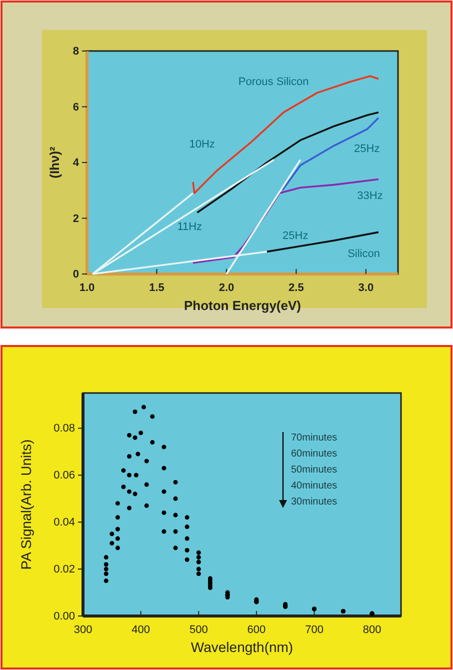  Describe the element at coordinates (64, 570) in the screenshot. I see `y-tick-label: 0.02` at that location.